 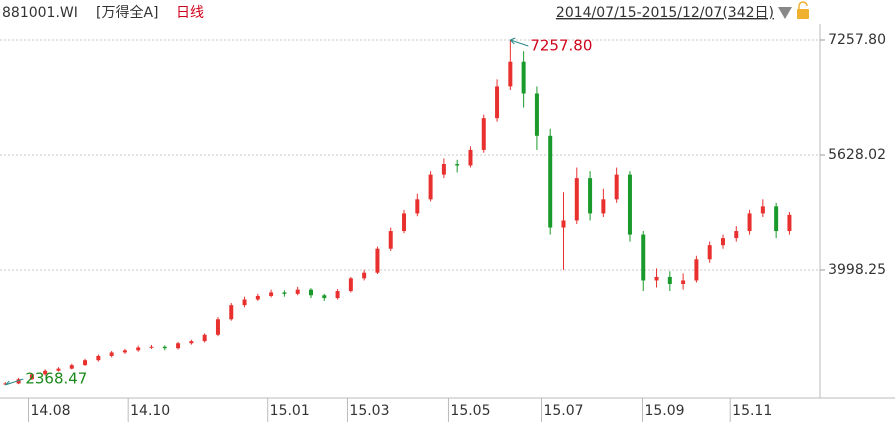 I want to click on x-tick-label: 15.09, so click(x=664, y=411).